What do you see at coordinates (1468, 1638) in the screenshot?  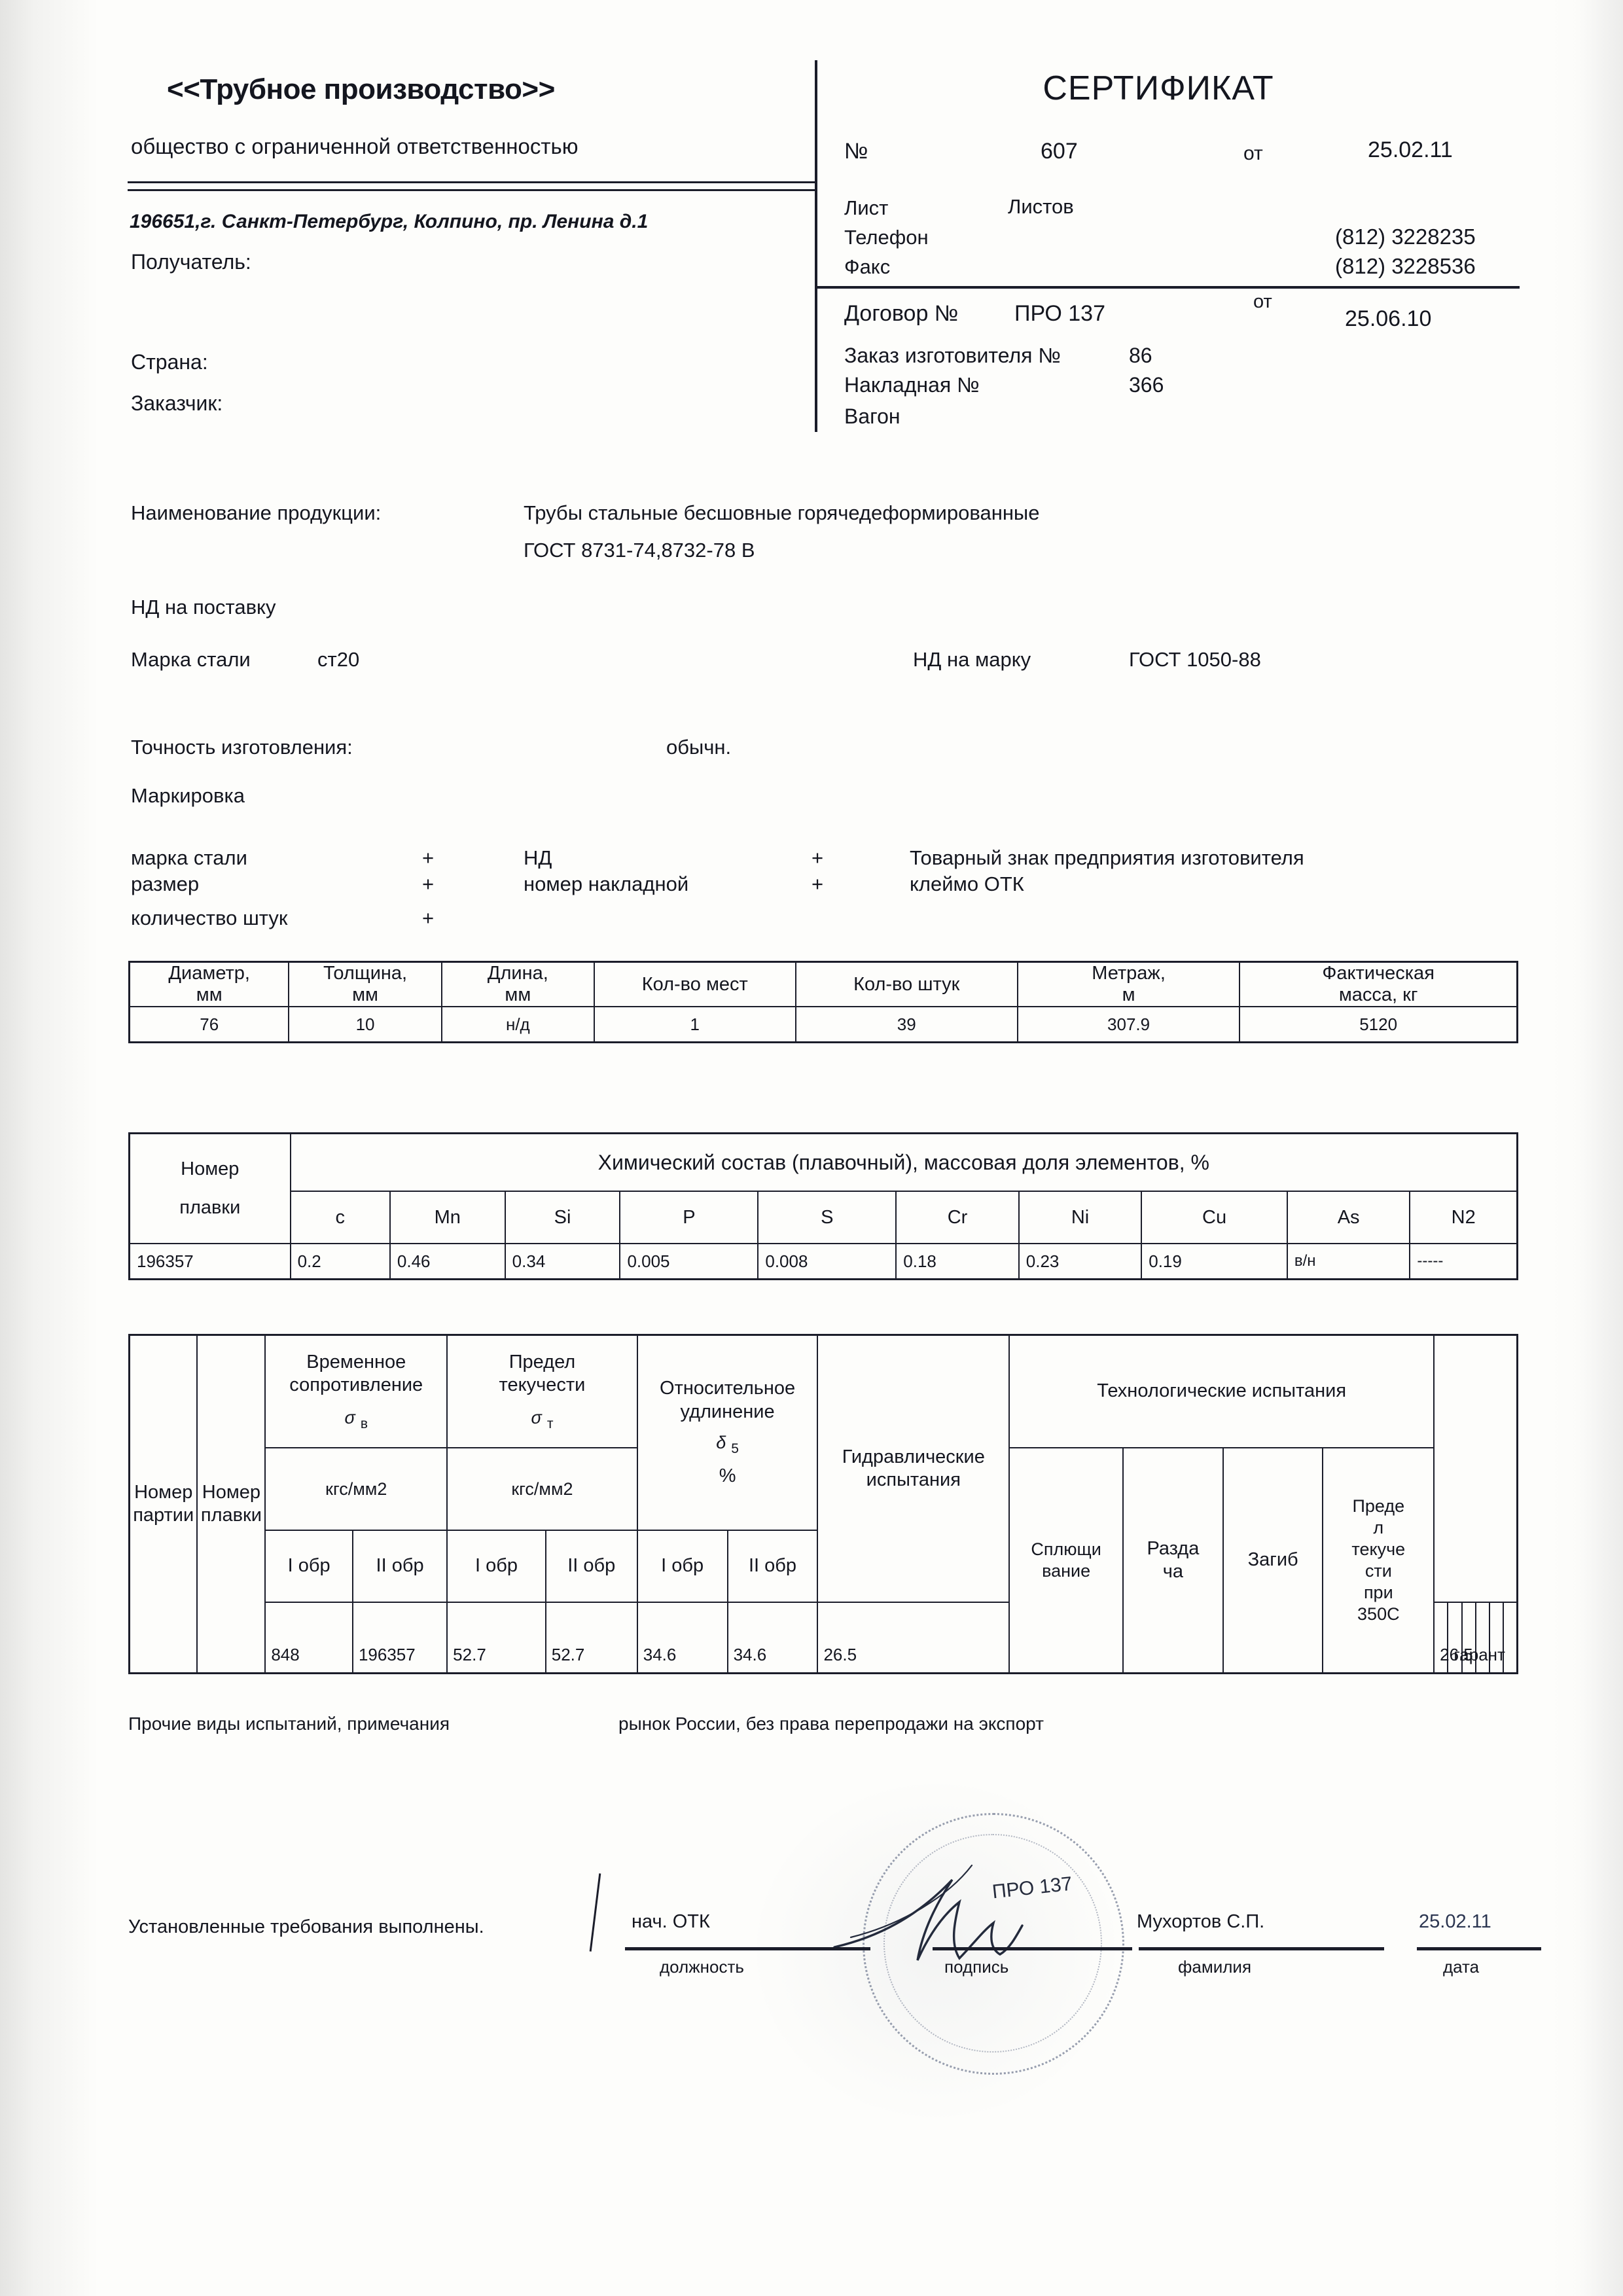 I see `mech-cell-flattening` at bounding box center [1468, 1638].